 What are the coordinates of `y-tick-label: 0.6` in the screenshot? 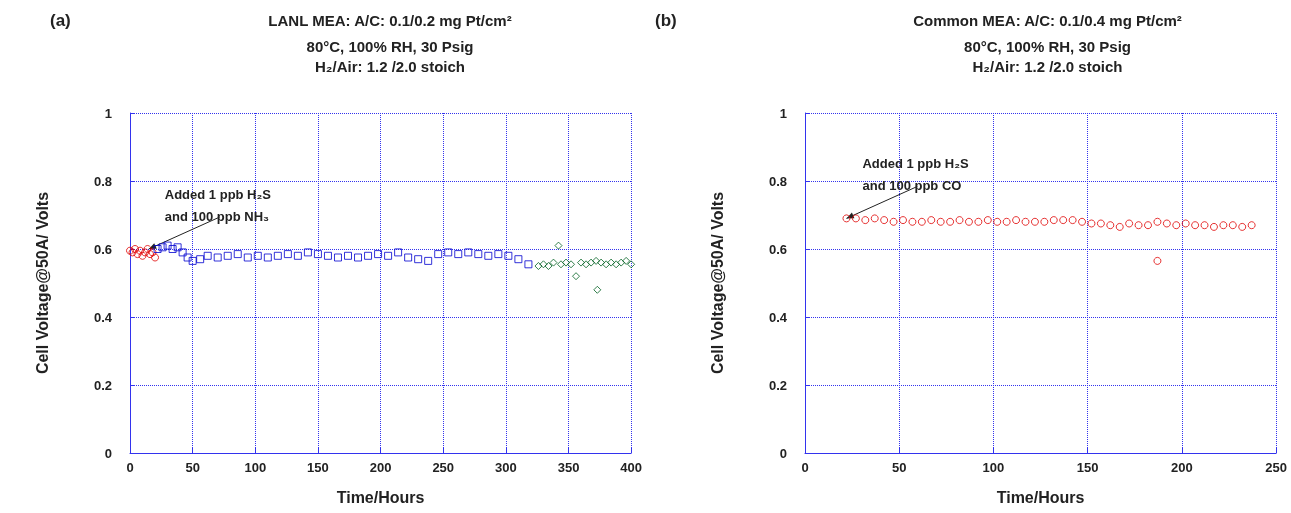 It's located at (777, 249).